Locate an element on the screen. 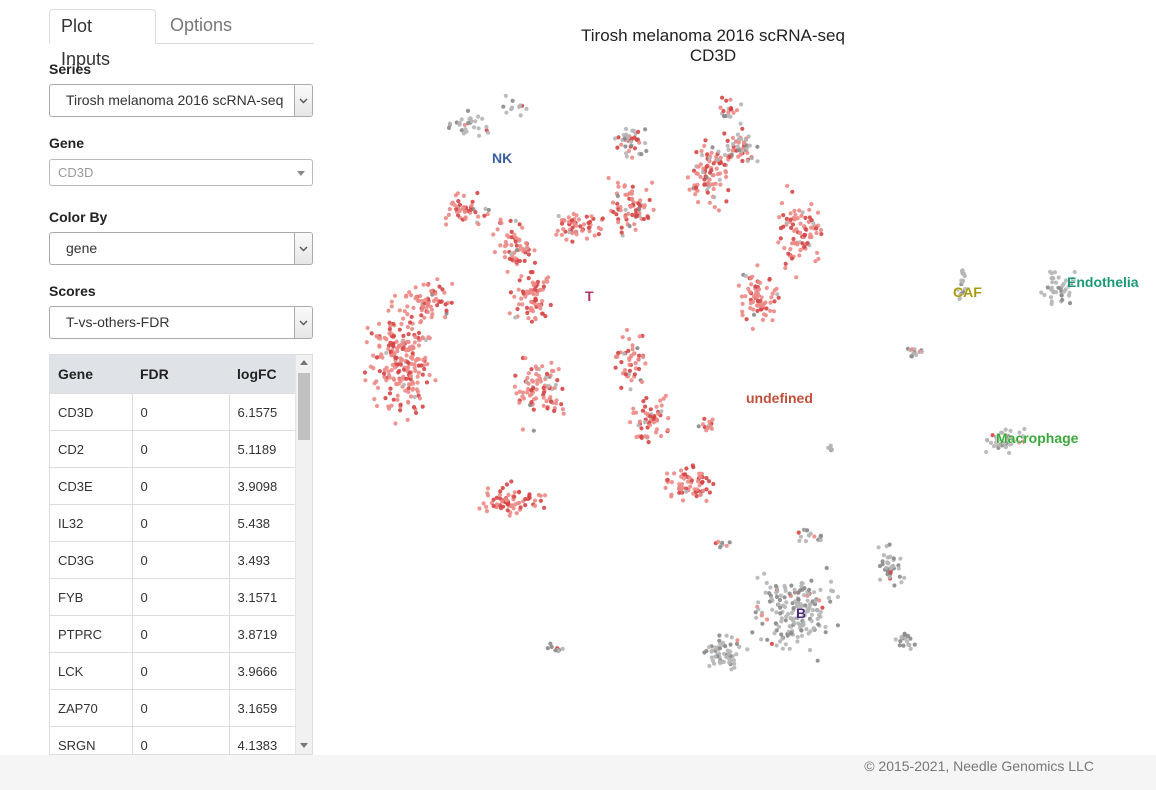 This screenshot has width=1156, height=790. scroll-down-icon is located at coordinates (304, 745).